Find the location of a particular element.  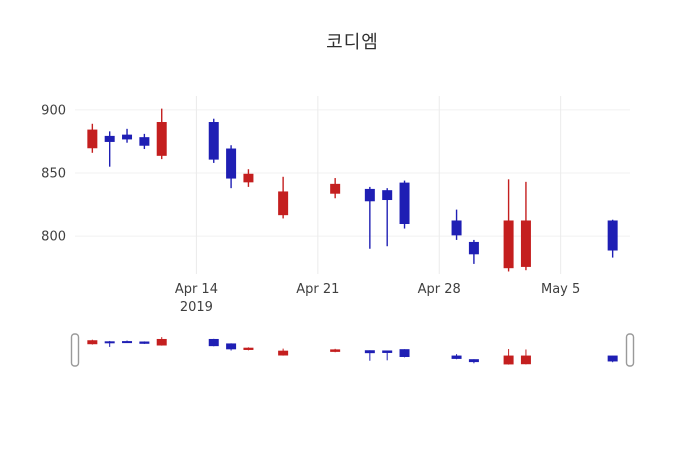

x-tick-label: Apr 21 is located at coordinates (317, 289).